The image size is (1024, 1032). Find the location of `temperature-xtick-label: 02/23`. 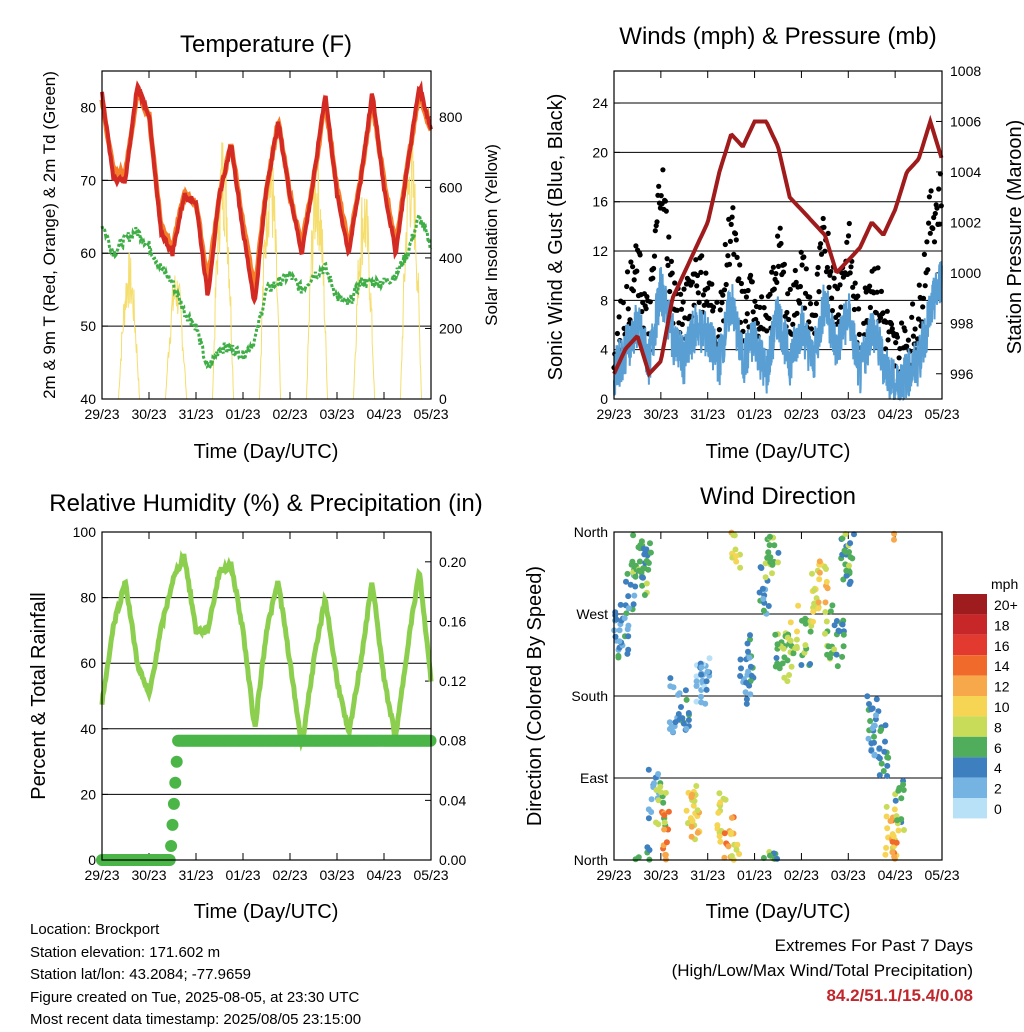

temperature-xtick-label: 02/23 is located at coordinates (289, 414).